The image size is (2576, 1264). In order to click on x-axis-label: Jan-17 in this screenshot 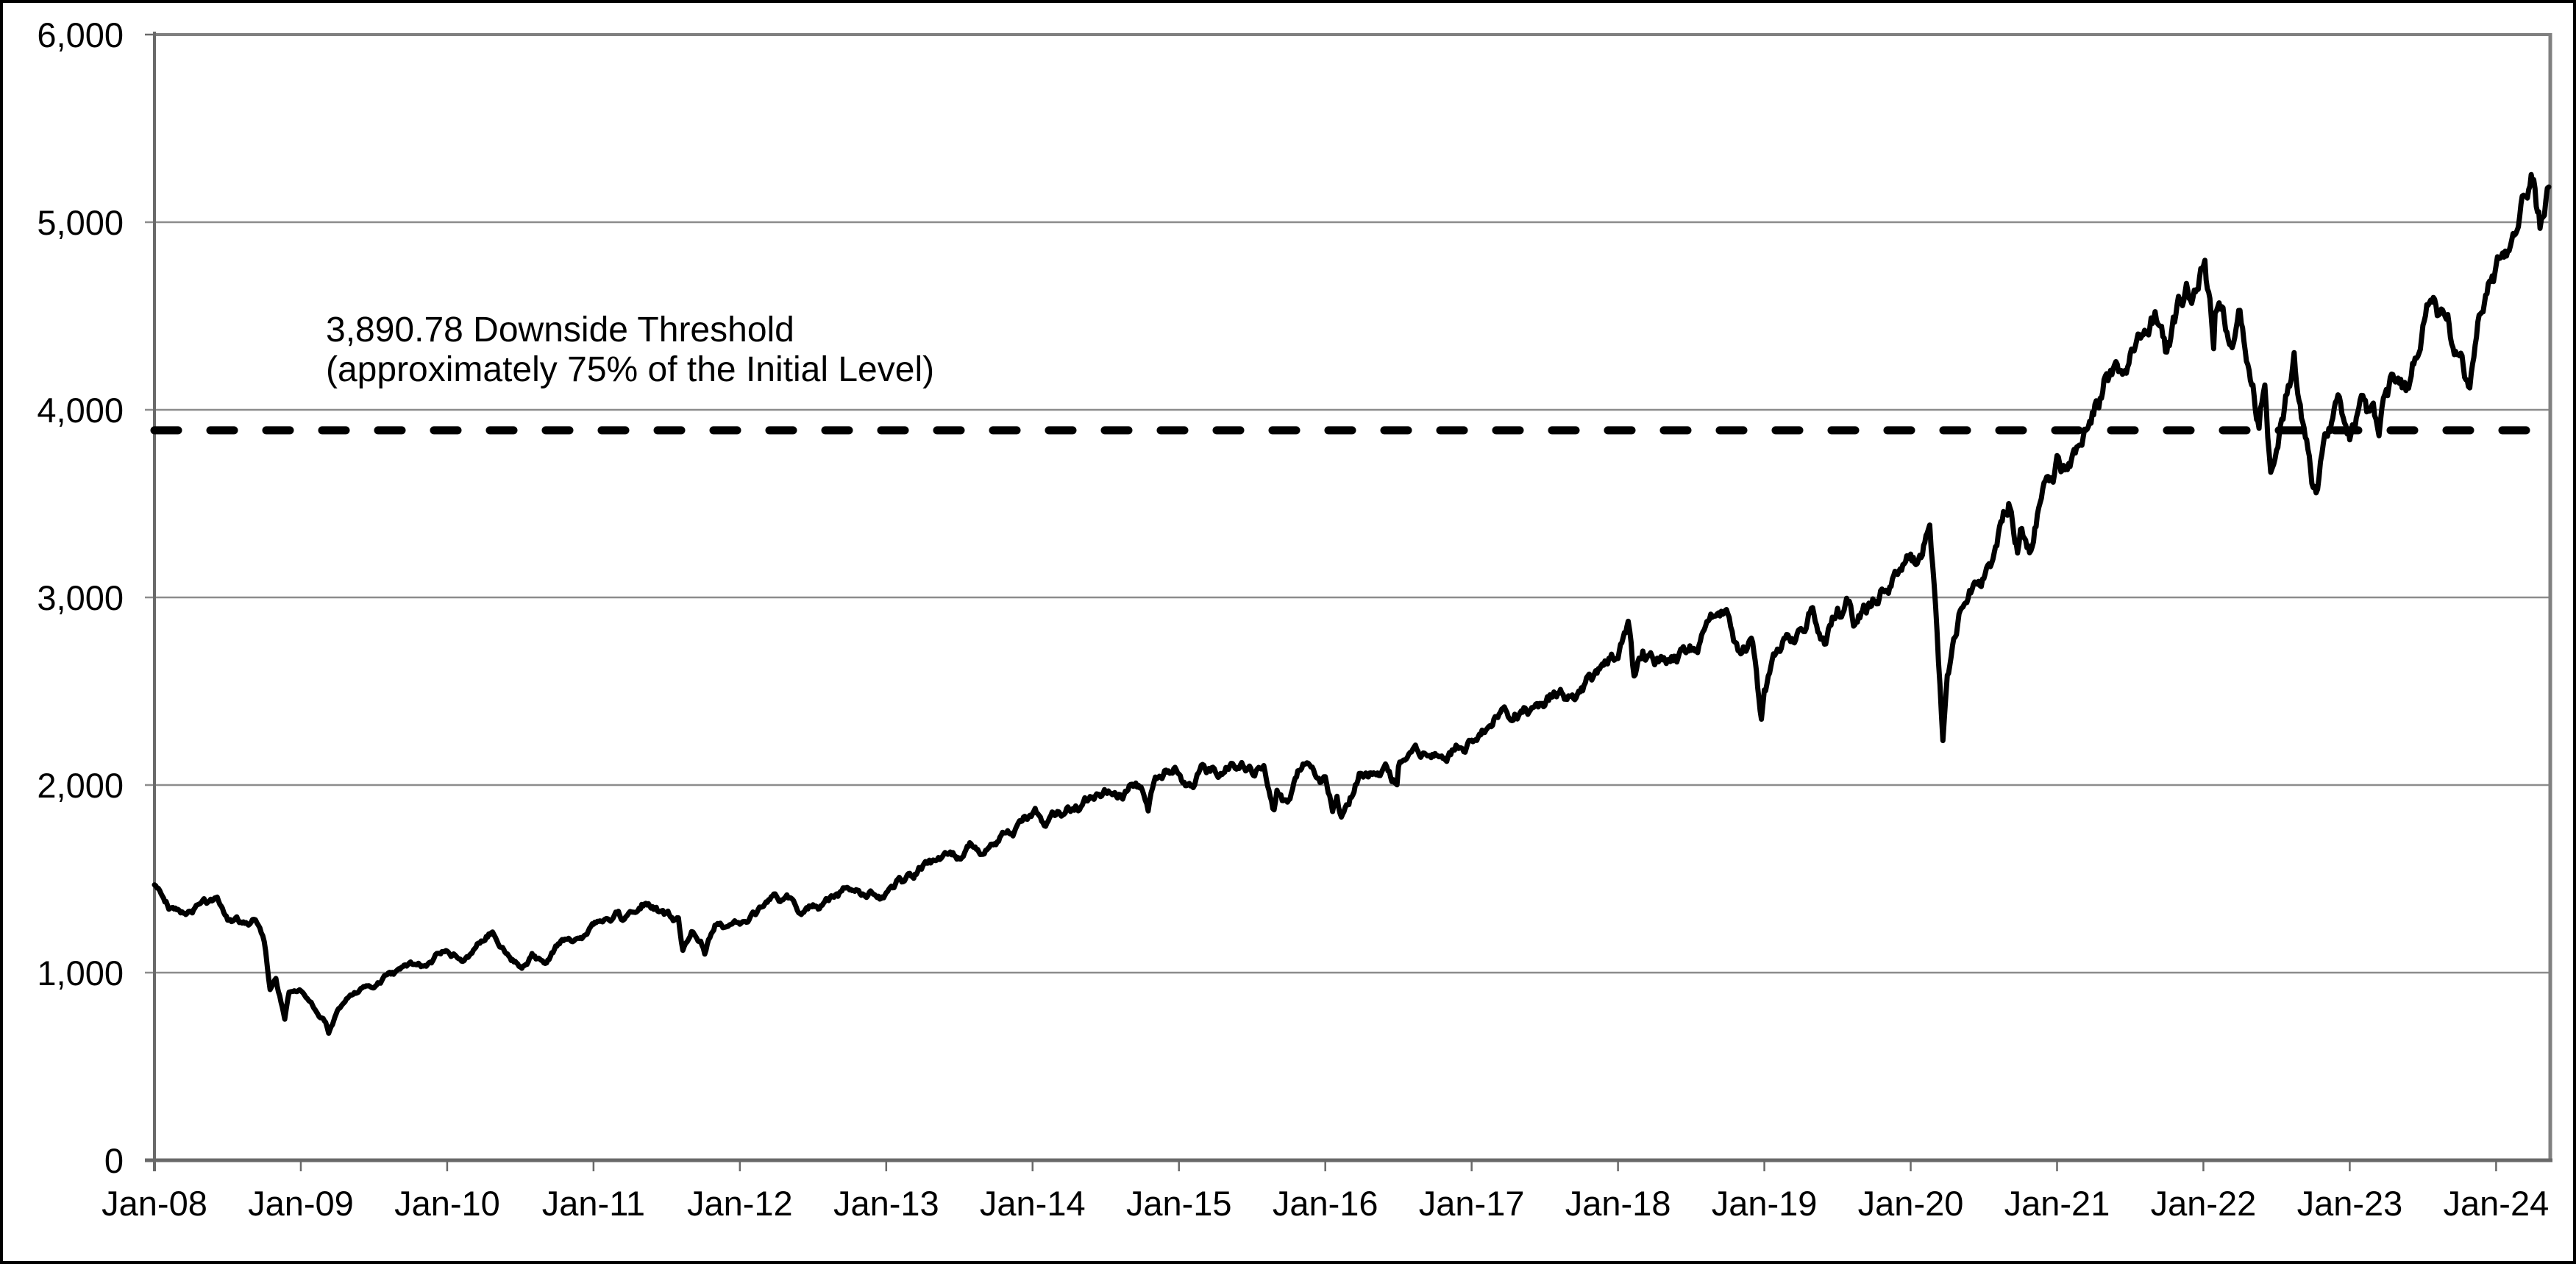, I will do `click(1472, 1203)`.